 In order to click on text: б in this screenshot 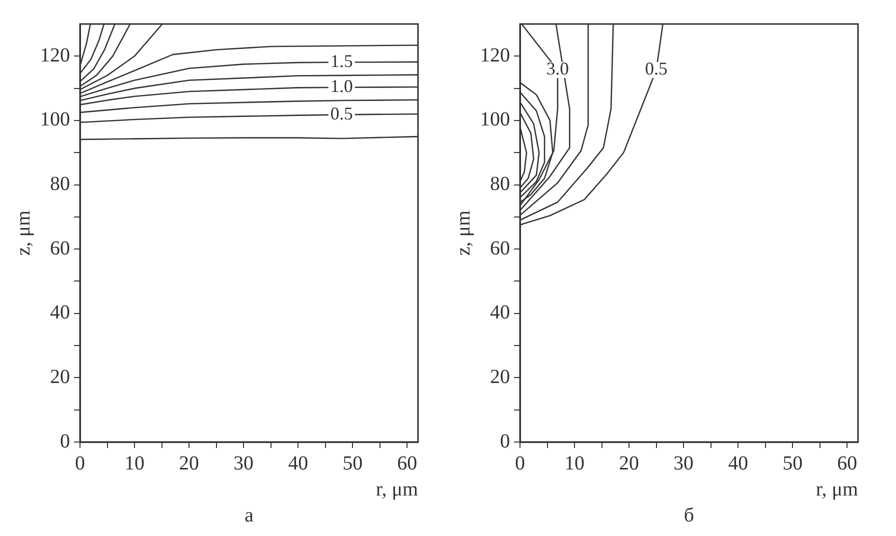, I will do `click(689, 515)`.